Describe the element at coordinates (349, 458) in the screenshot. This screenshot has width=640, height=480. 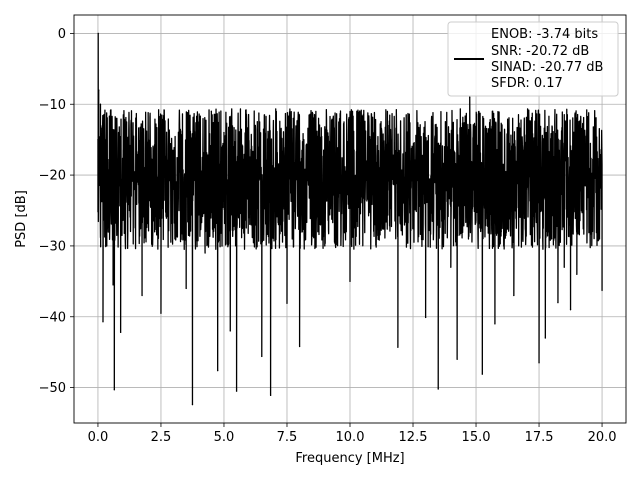
I see `x-axis-label: Frequency [MHz]` at that location.